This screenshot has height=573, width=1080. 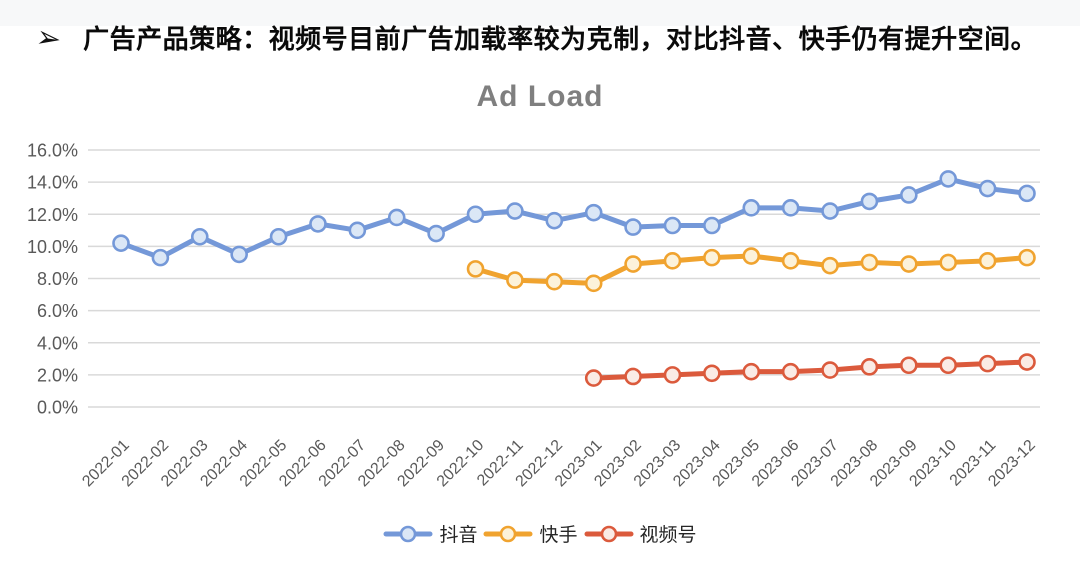 I want to click on legend-item-kuaishou: 快手, so click(x=530, y=533).